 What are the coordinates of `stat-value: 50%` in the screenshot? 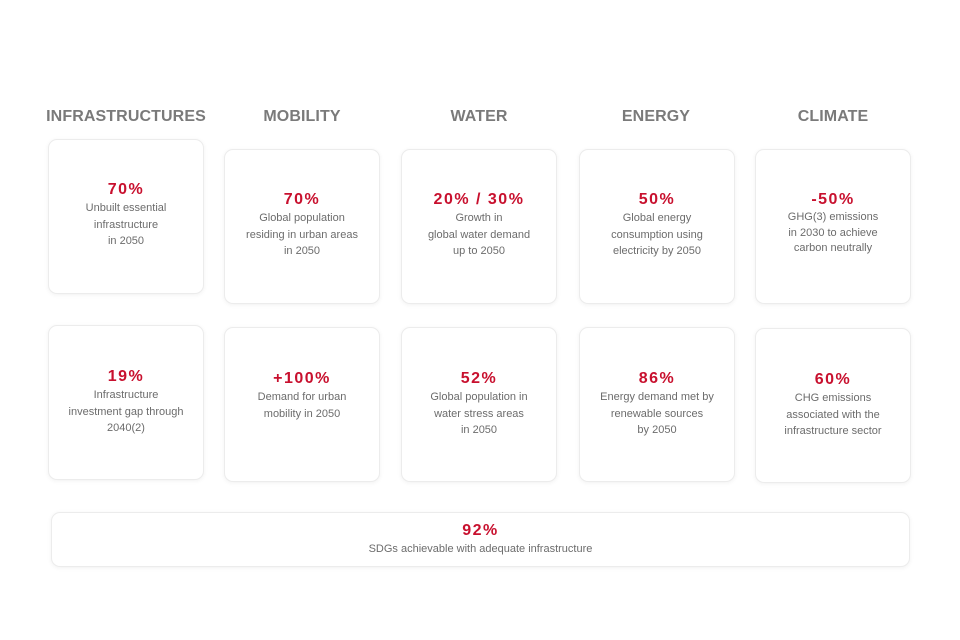 It's located at (657, 199).